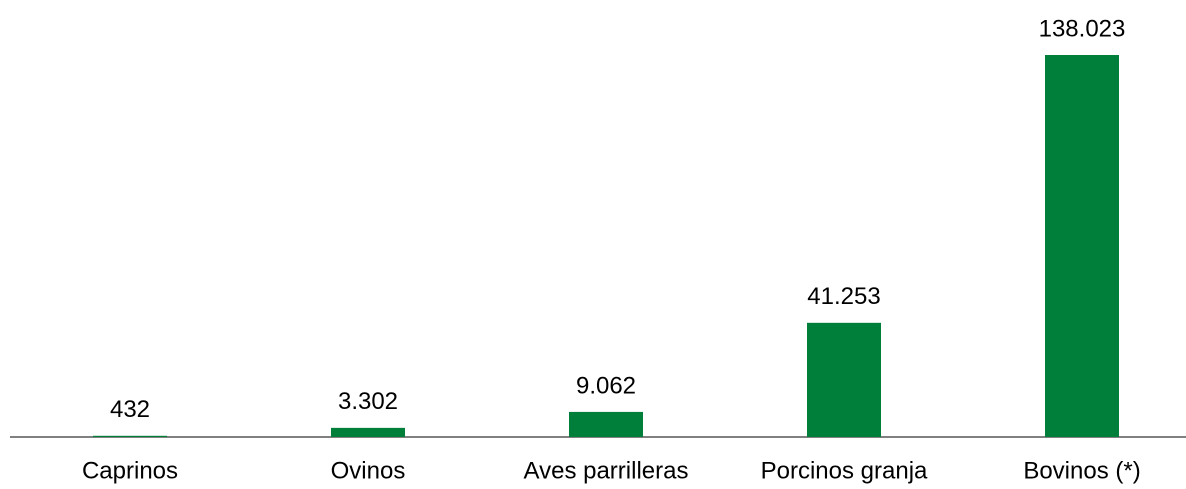 The image size is (1186, 489). I want to click on x-tick-label: Caprinos, so click(130, 470).